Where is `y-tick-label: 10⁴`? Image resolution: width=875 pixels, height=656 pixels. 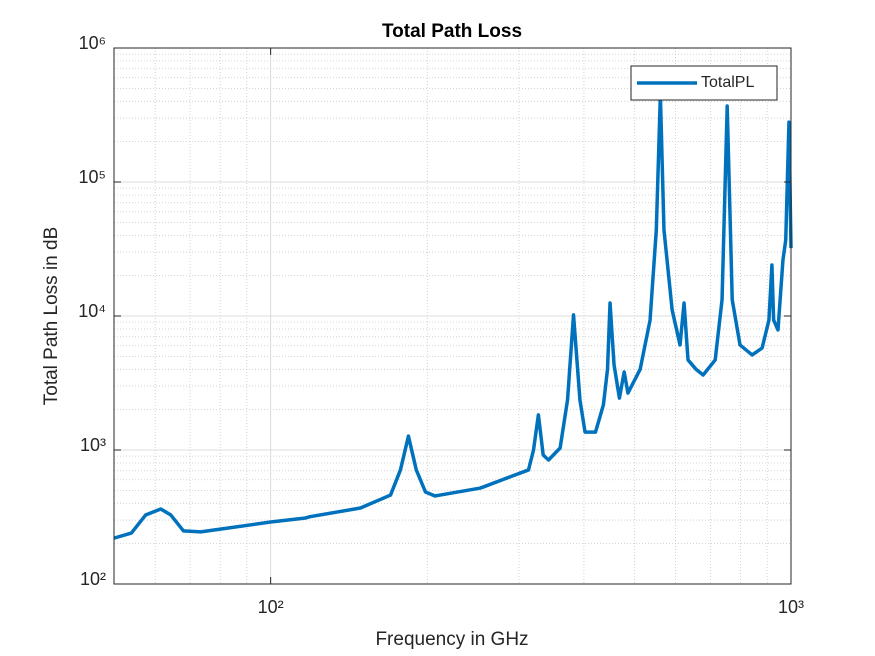
y-tick-label: 10⁴ is located at coordinates (92, 311).